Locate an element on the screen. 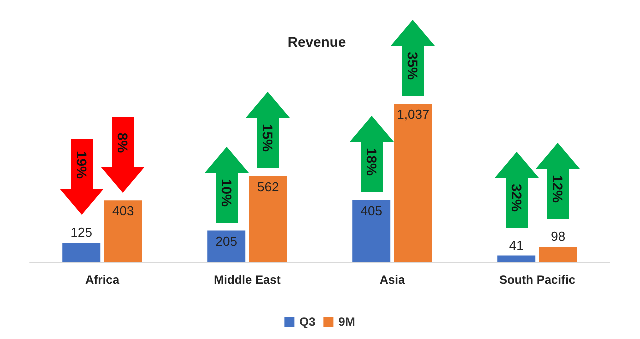 The height and width of the screenshot is (339, 640). annotation: 19% is located at coordinates (81, 165).